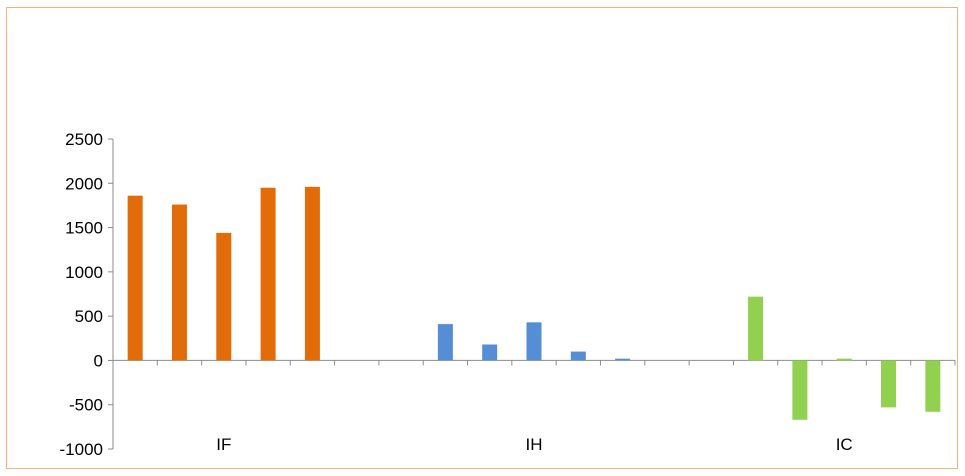 The height and width of the screenshot is (476, 965). Describe the element at coordinates (84, 139) in the screenshot. I see `y-tick-label: 2500` at that location.